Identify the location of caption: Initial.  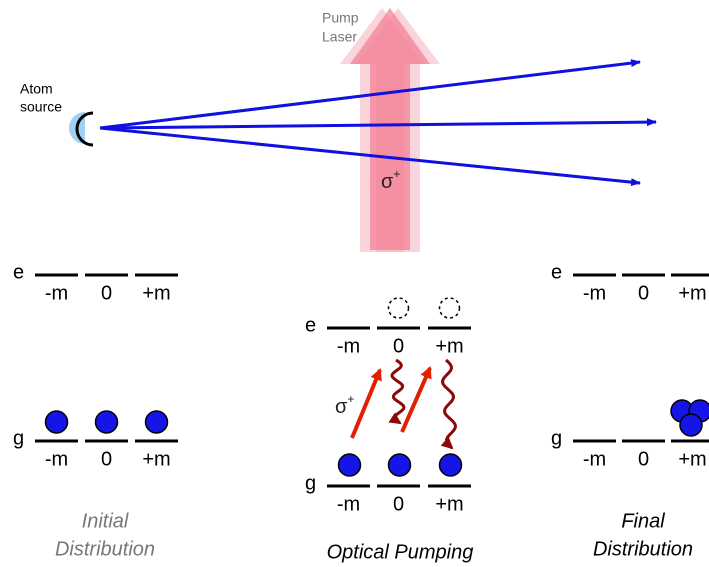
(105, 521).